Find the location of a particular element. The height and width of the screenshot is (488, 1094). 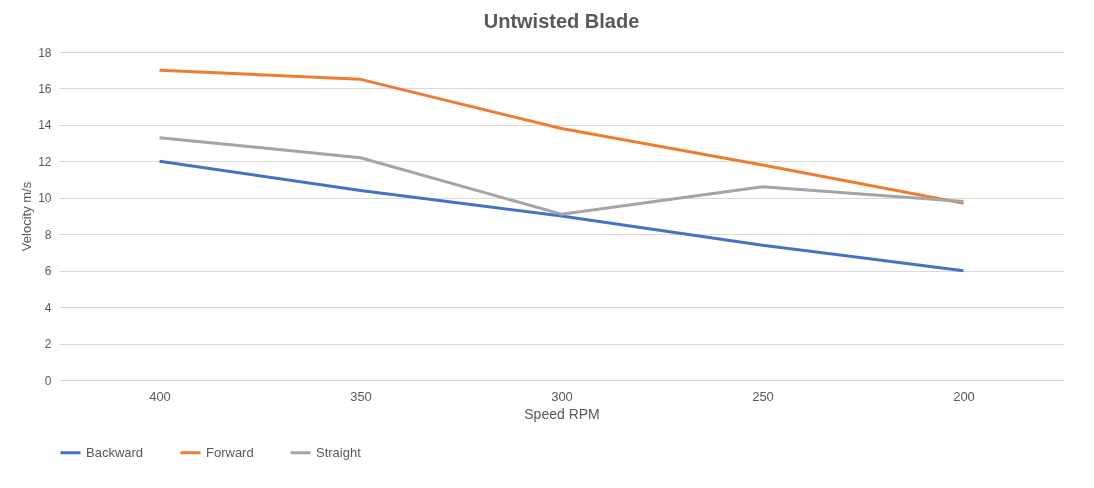

y-tick-label: 18 is located at coordinates (45, 52).